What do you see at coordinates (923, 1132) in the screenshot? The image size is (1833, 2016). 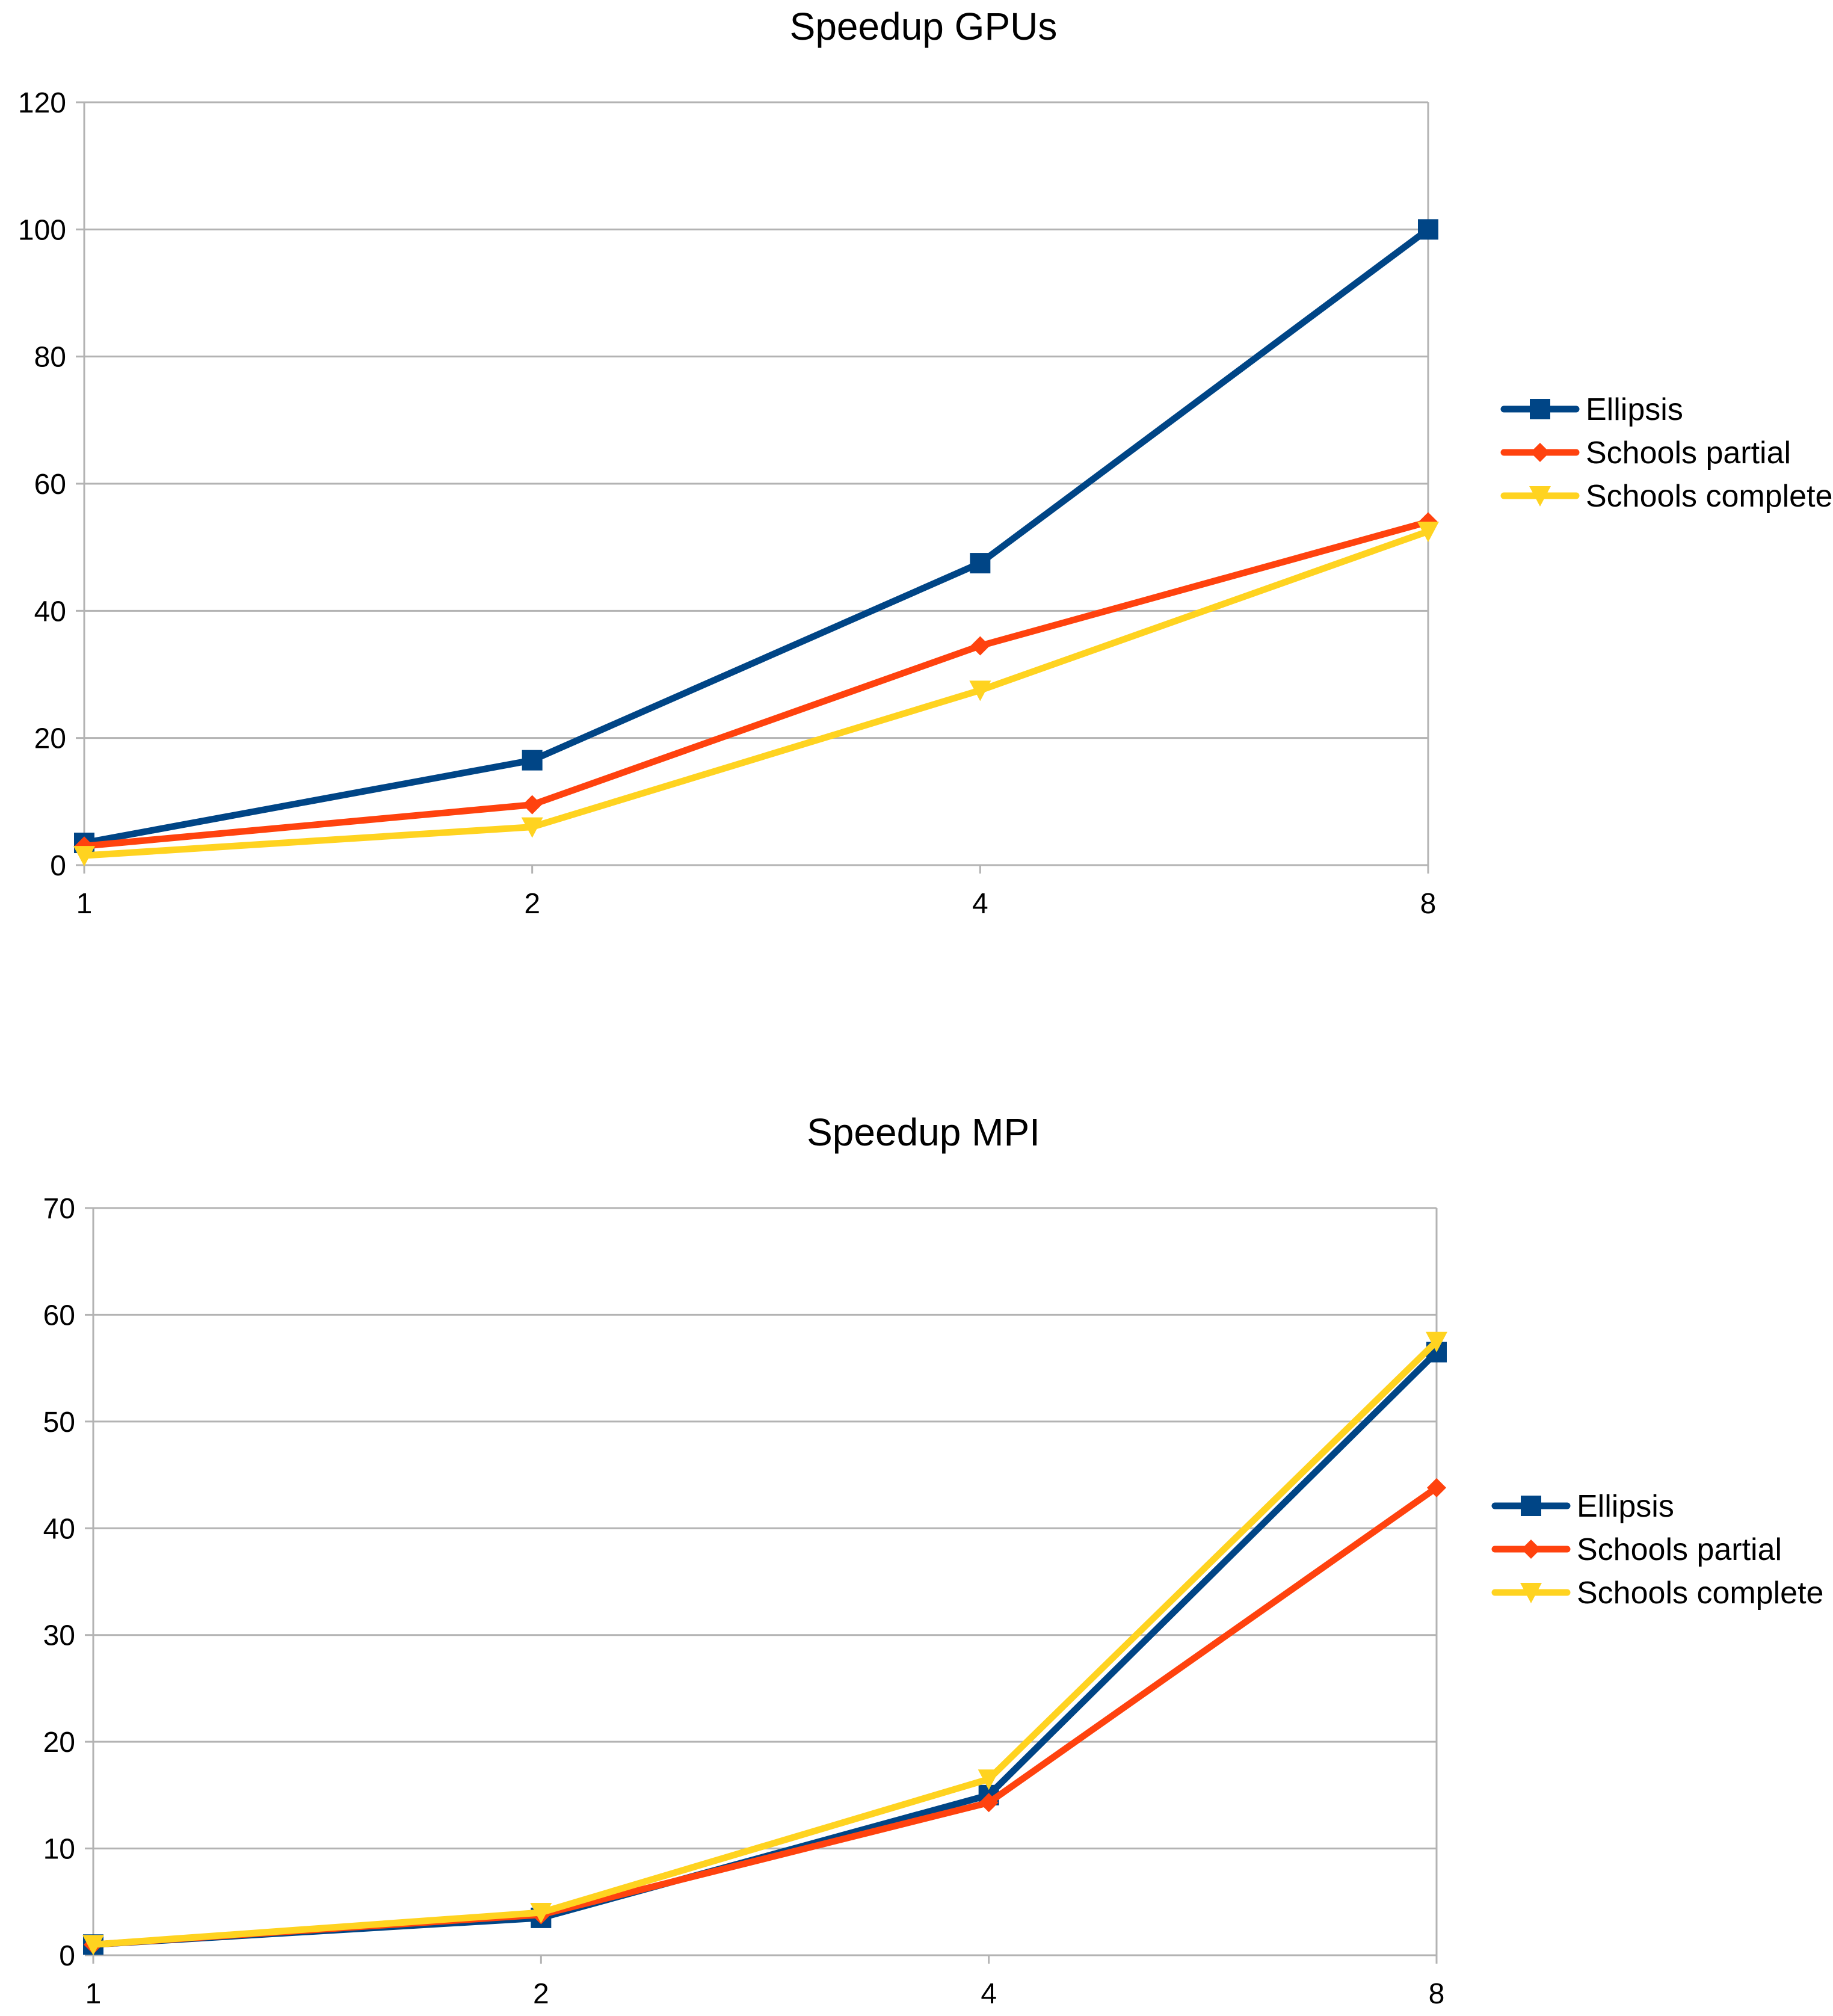 I see `chart-title: Speedup MPI` at bounding box center [923, 1132].